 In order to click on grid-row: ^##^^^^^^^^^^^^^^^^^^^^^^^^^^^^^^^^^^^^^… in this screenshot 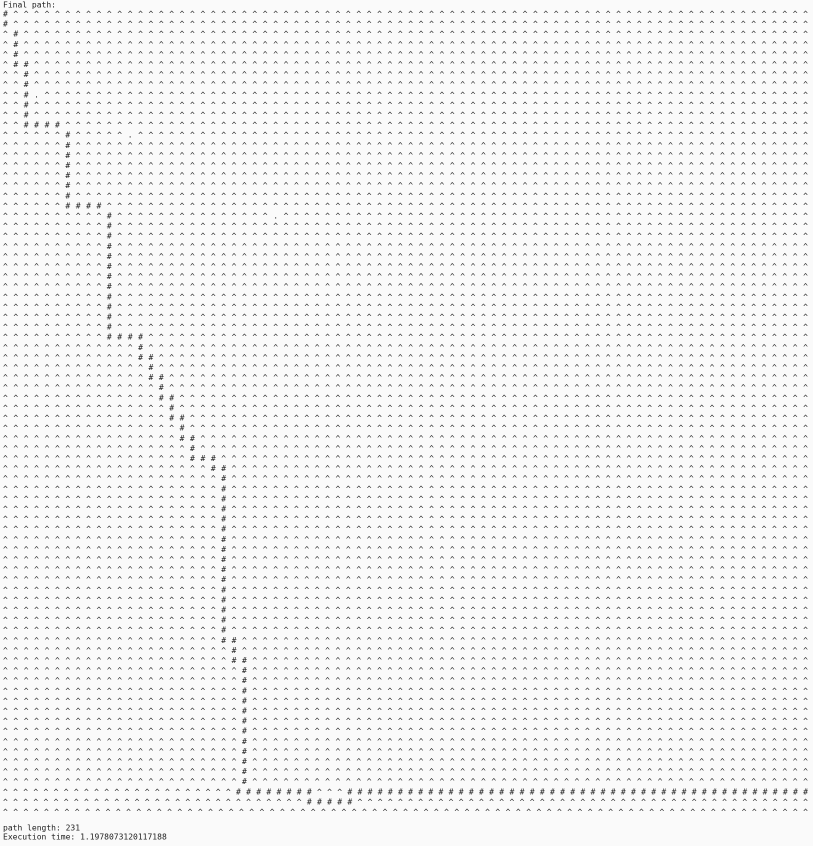, I will do `click(405, 64)`.